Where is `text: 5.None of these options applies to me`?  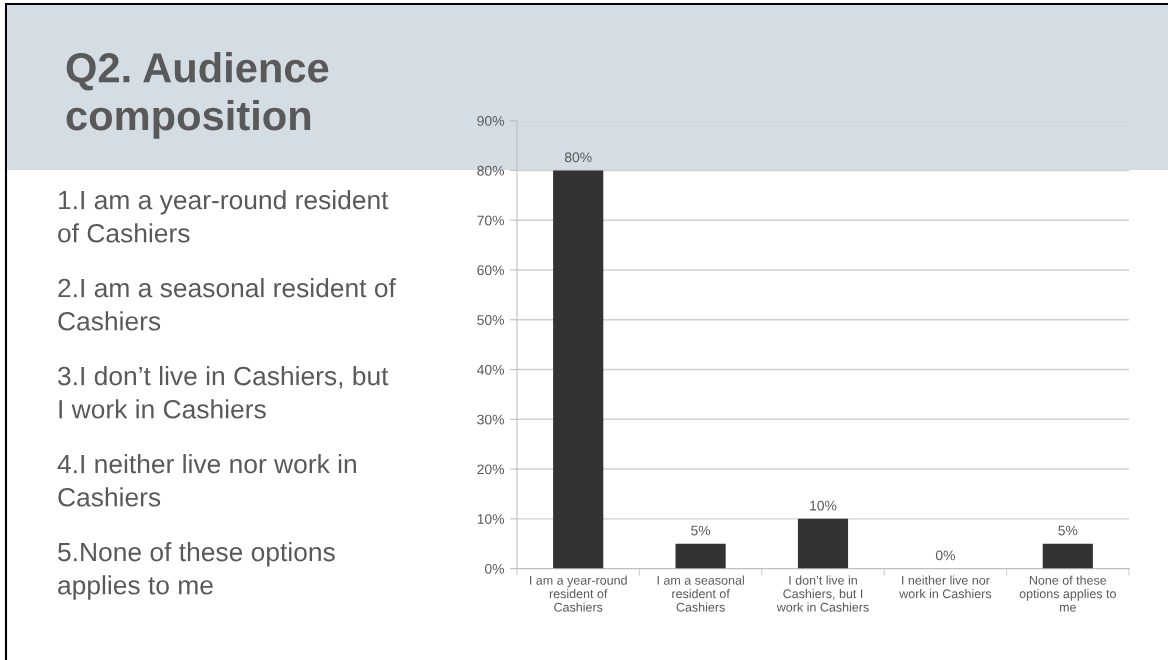 text: 5.None of these options applies to me is located at coordinates (196, 571).